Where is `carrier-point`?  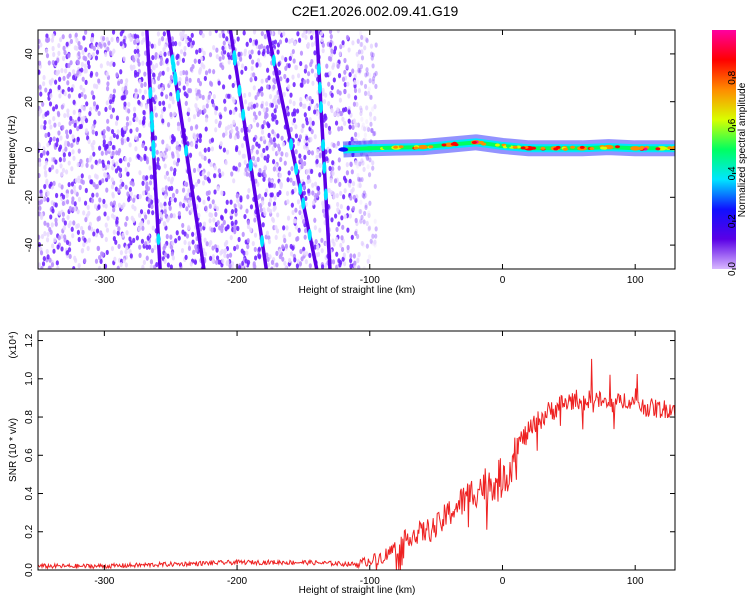
carrier-point is located at coordinates (343, 149).